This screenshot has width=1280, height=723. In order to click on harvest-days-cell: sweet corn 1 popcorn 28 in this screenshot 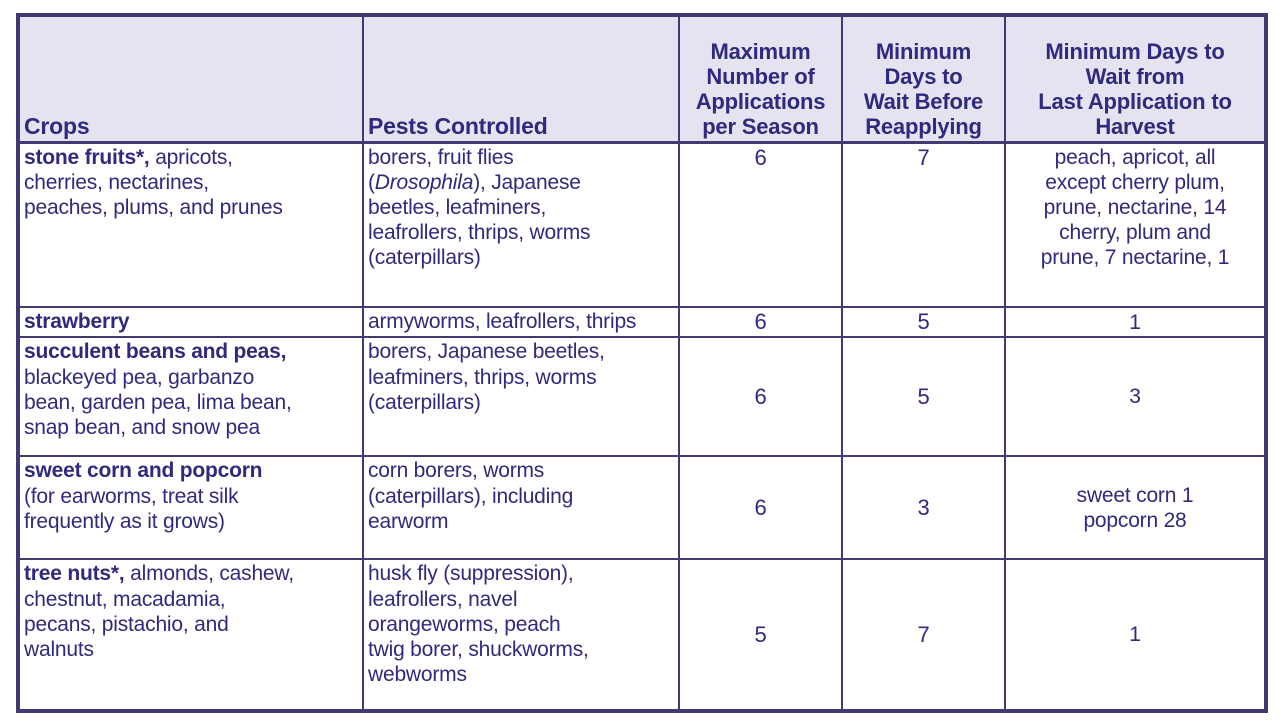, I will do `click(1135, 508)`.